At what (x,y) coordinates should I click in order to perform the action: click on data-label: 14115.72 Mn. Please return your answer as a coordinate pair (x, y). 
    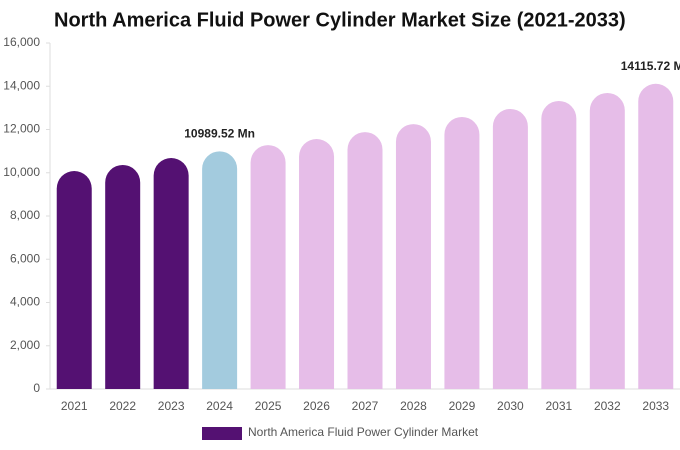
    Looking at the image, I should click on (650, 66).